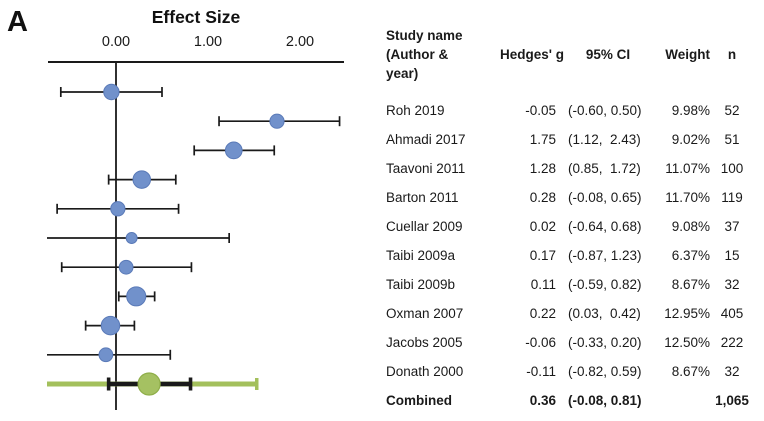  What do you see at coordinates (424, 342) in the screenshot?
I see `cell-study: Jacobs 2005` at bounding box center [424, 342].